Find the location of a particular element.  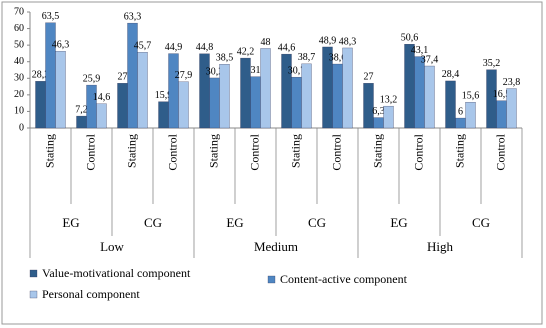

value-label: 6 is located at coordinates (460, 111).